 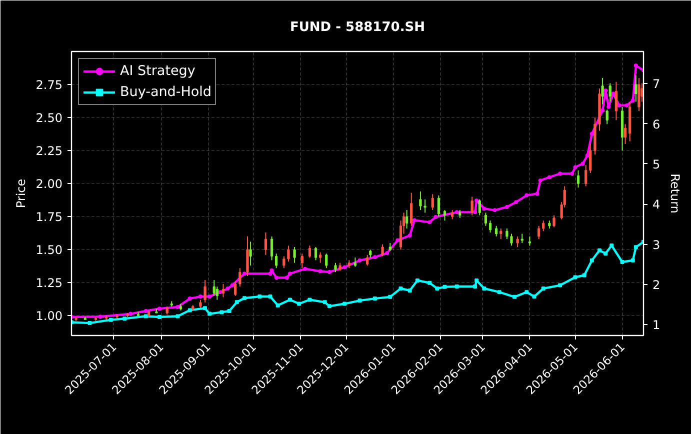 What do you see at coordinates (656, 164) in the screenshot?
I see `y2-tick-label: 5` at bounding box center [656, 164].